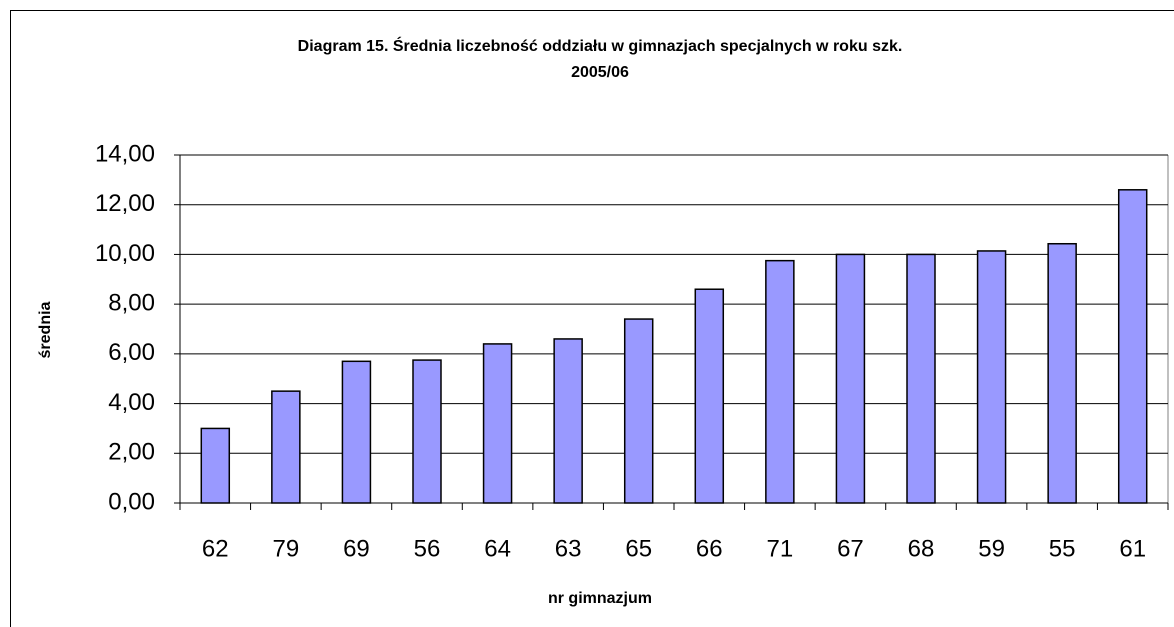 Image resolution: width=1174 pixels, height=627 pixels. What do you see at coordinates (568, 548) in the screenshot?
I see `x-tick-label: 63` at bounding box center [568, 548].